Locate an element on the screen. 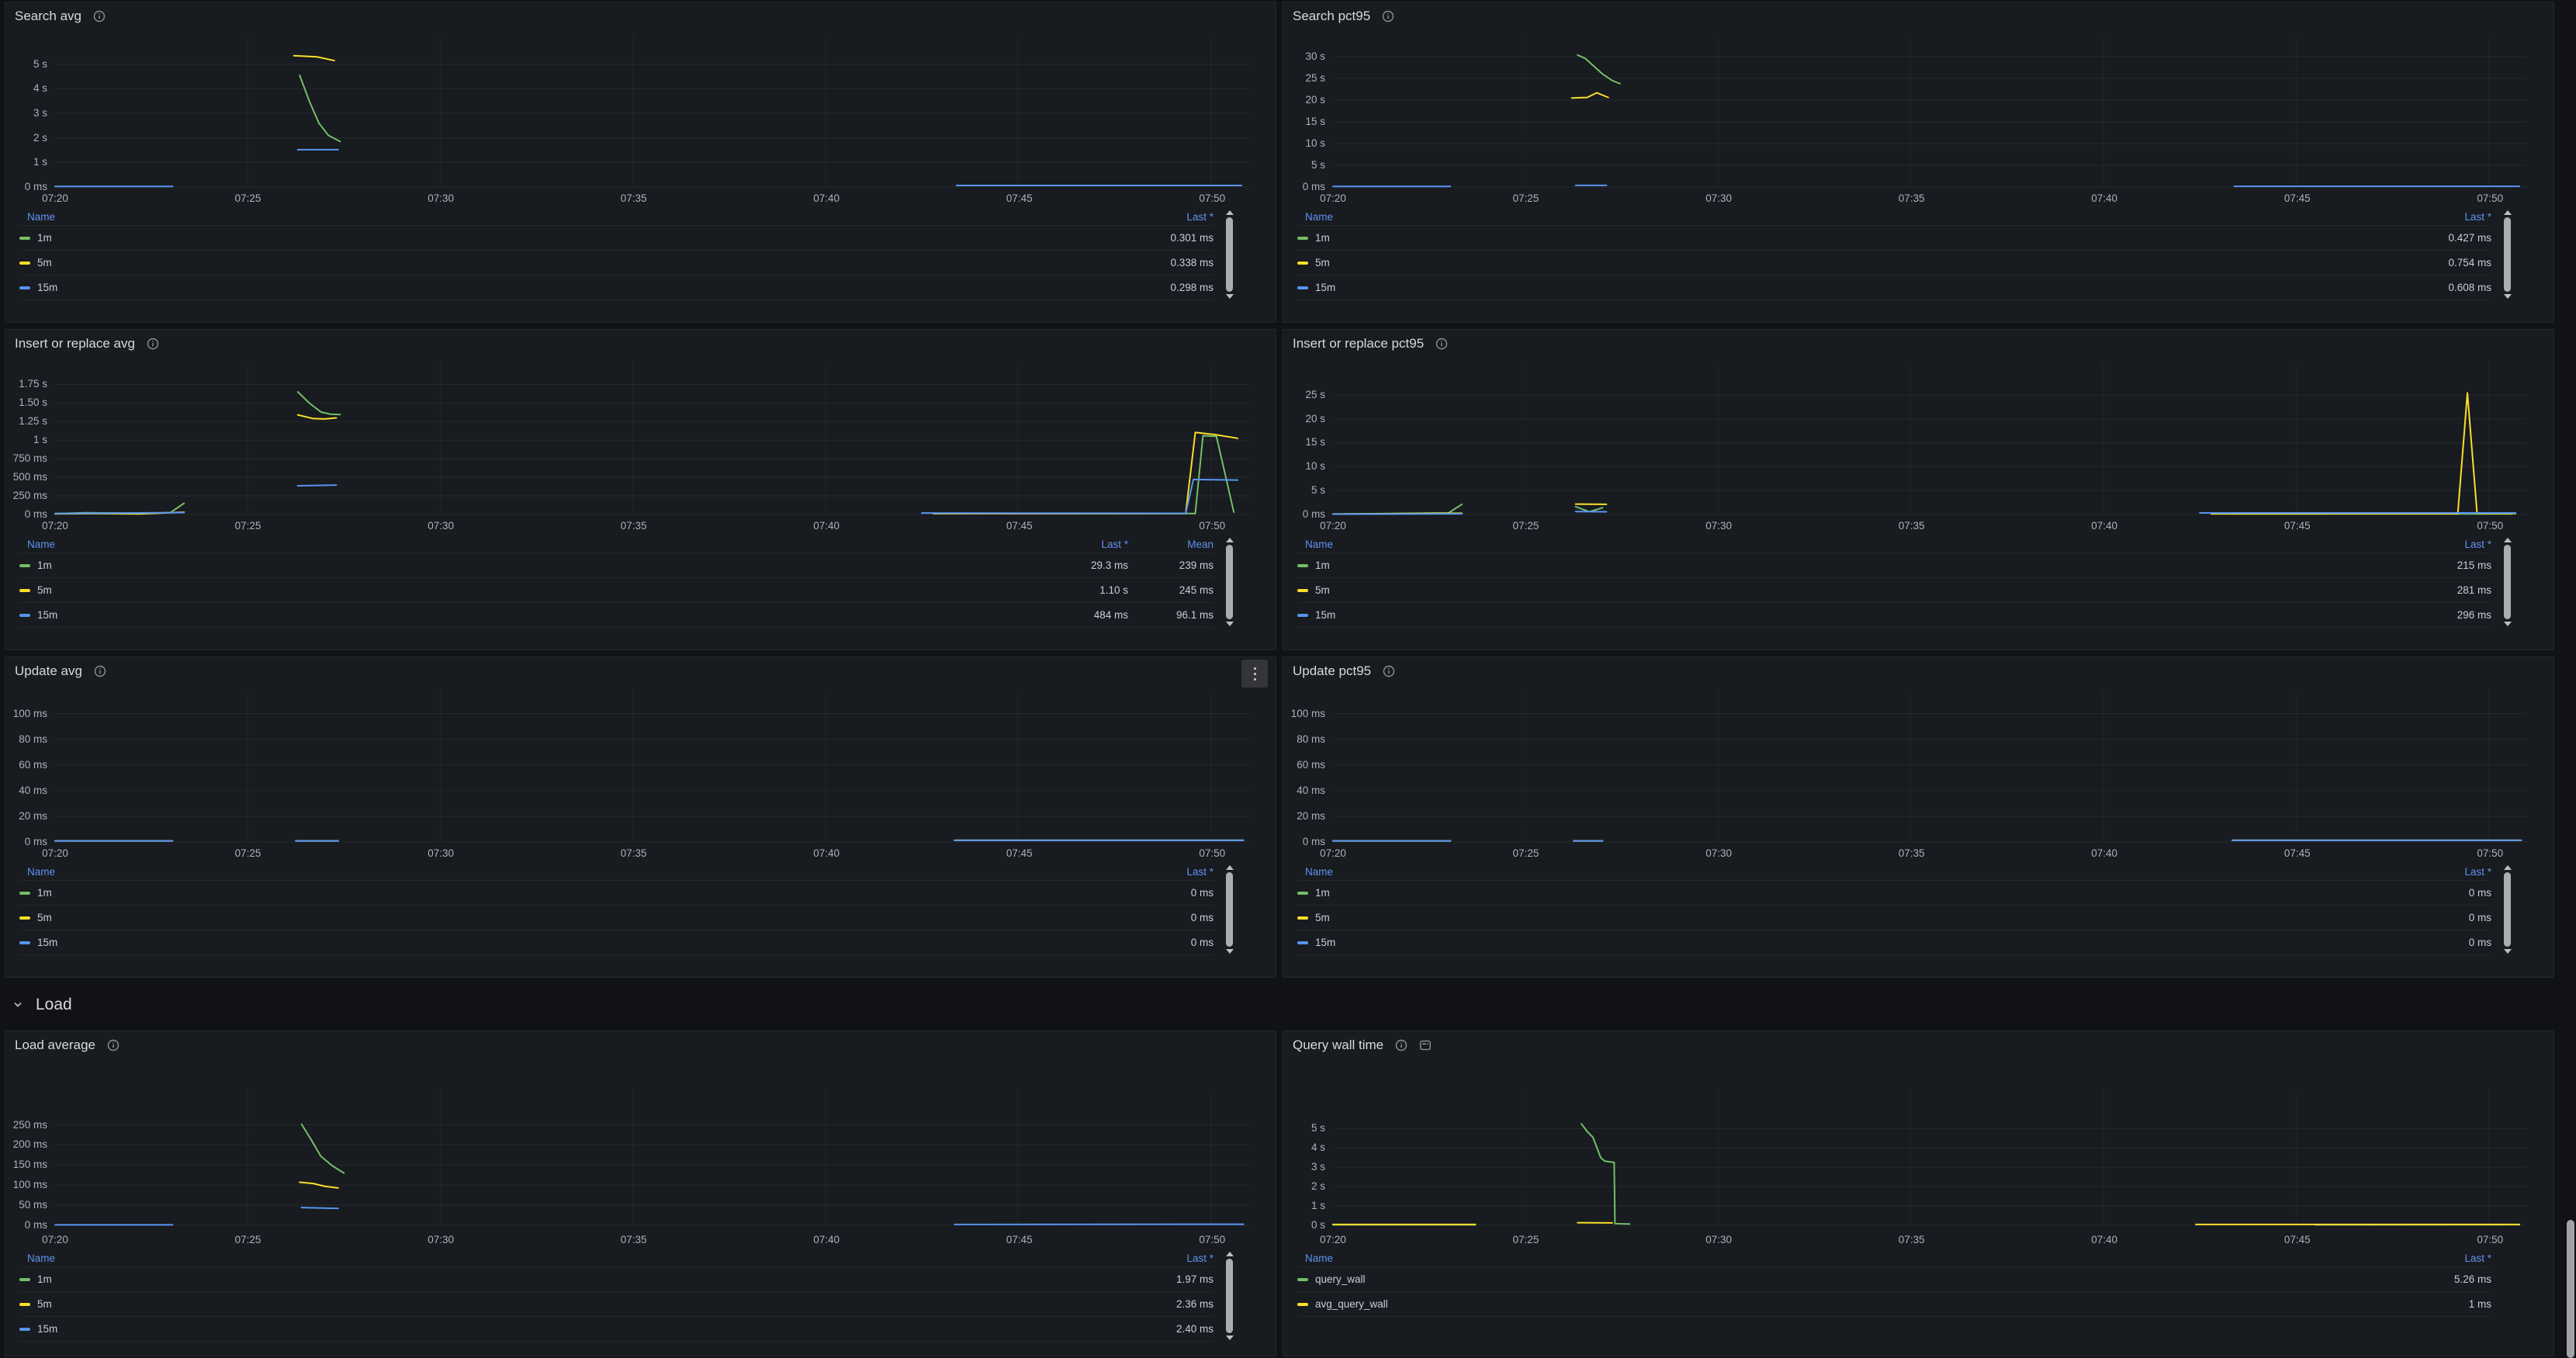 This screenshot has height=1358, width=2576. panel-title: Update pct95 is located at coordinates (1332, 671).